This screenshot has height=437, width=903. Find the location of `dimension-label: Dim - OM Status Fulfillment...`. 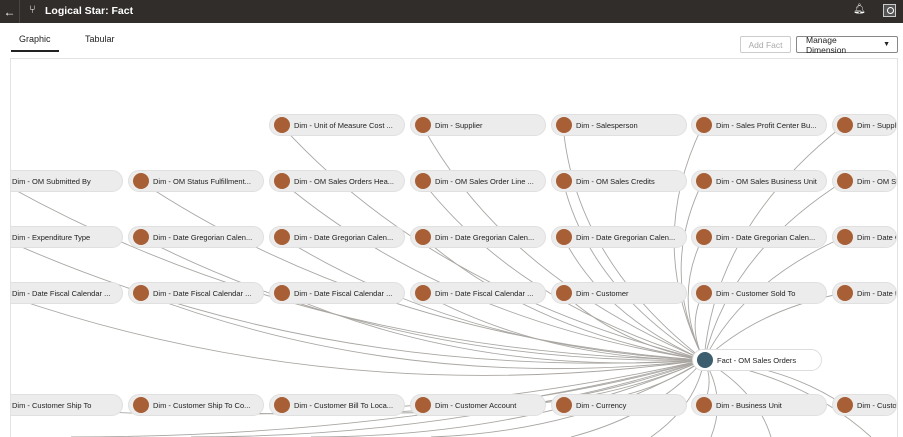

dimension-label: Dim - OM Status Fulfillment... is located at coordinates (202, 181).